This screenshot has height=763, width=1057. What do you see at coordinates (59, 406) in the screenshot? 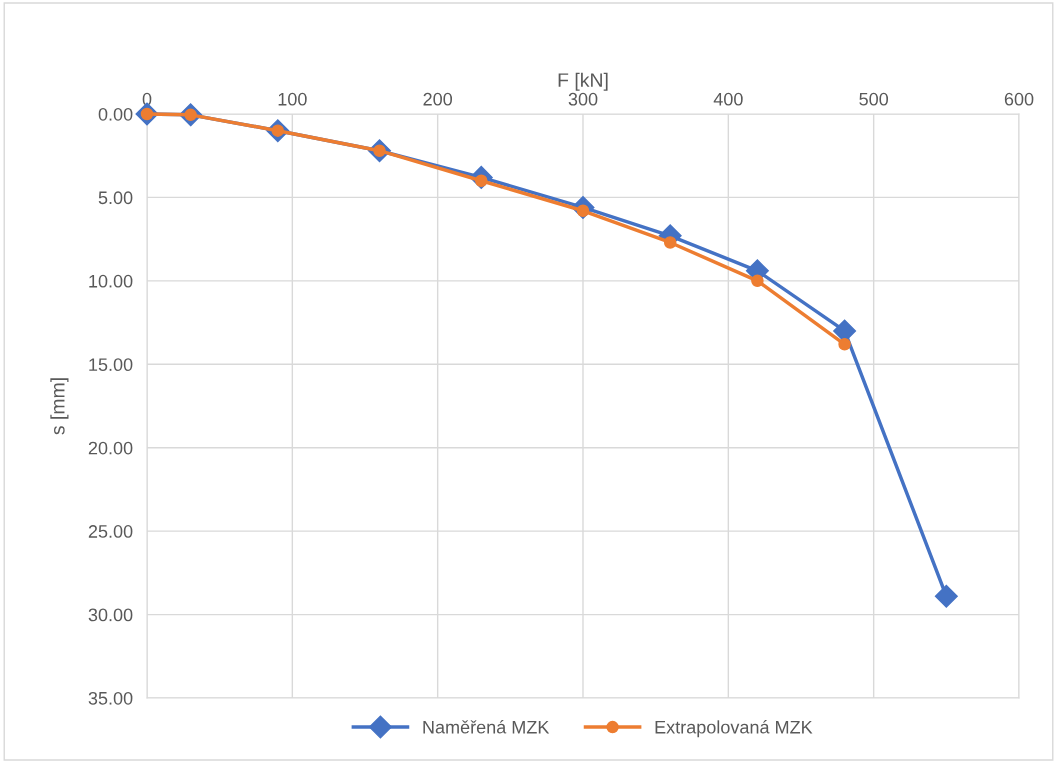
I see `y-axis-title: s [mm]` at bounding box center [59, 406].